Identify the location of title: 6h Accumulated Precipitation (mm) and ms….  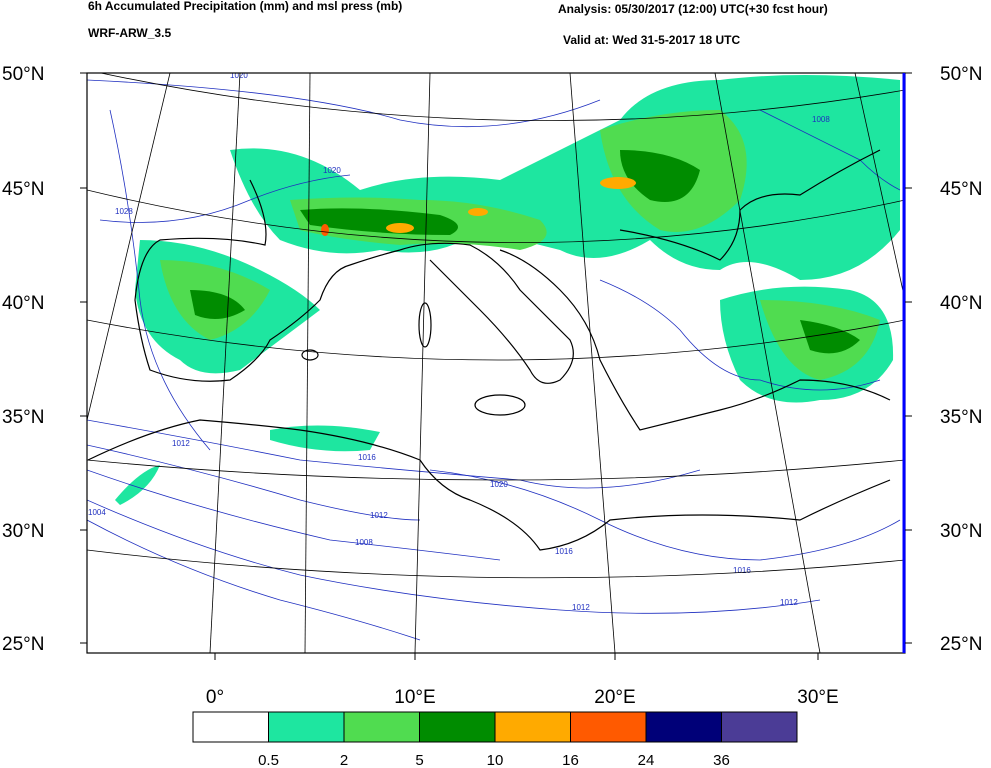
(245, 6).